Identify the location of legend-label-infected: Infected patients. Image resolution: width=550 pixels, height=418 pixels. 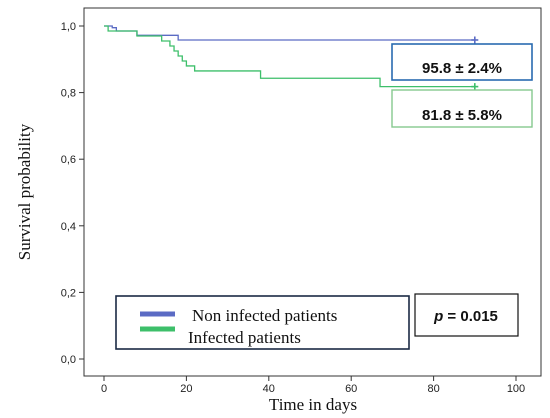
(244, 337).